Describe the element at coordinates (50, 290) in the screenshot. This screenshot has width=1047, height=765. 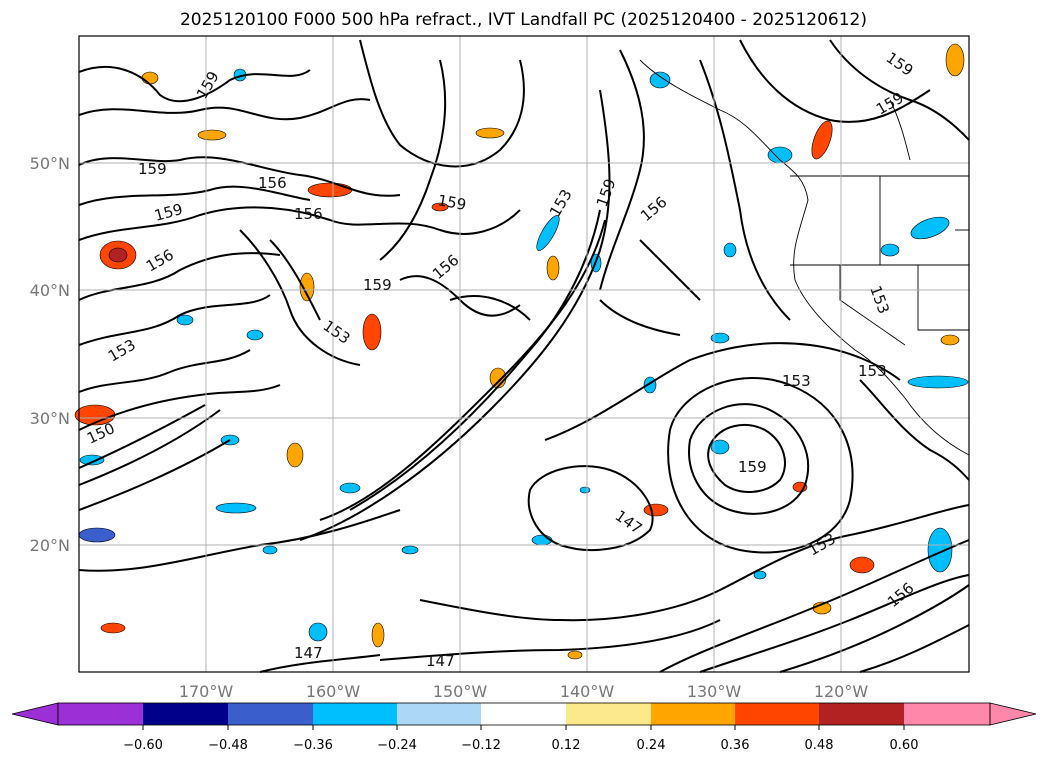
I see `lat-label-40n: 40°N` at that location.